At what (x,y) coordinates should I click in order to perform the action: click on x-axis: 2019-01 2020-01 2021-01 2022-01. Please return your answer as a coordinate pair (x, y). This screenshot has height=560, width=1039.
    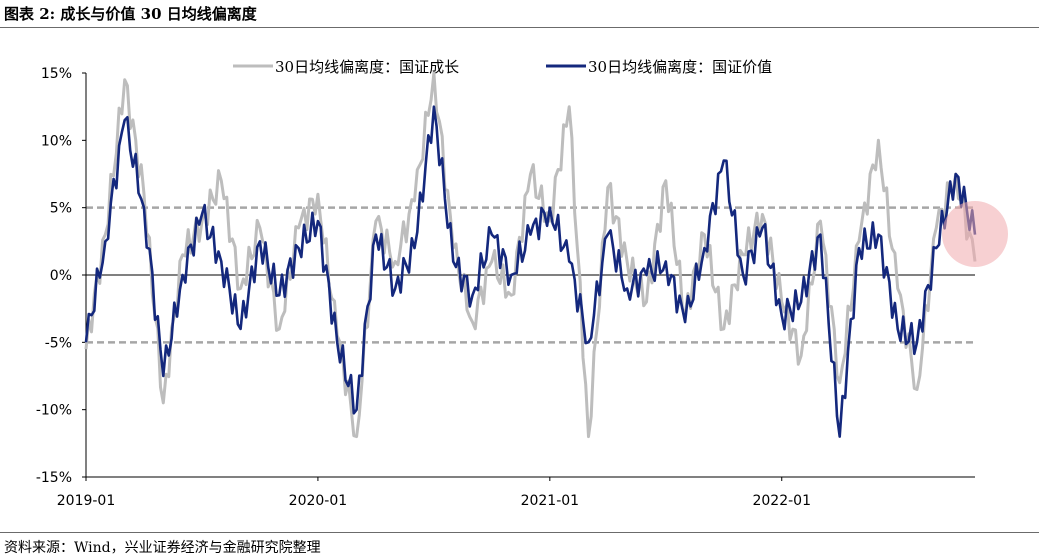
    Looking at the image, I should click on (516, 492).